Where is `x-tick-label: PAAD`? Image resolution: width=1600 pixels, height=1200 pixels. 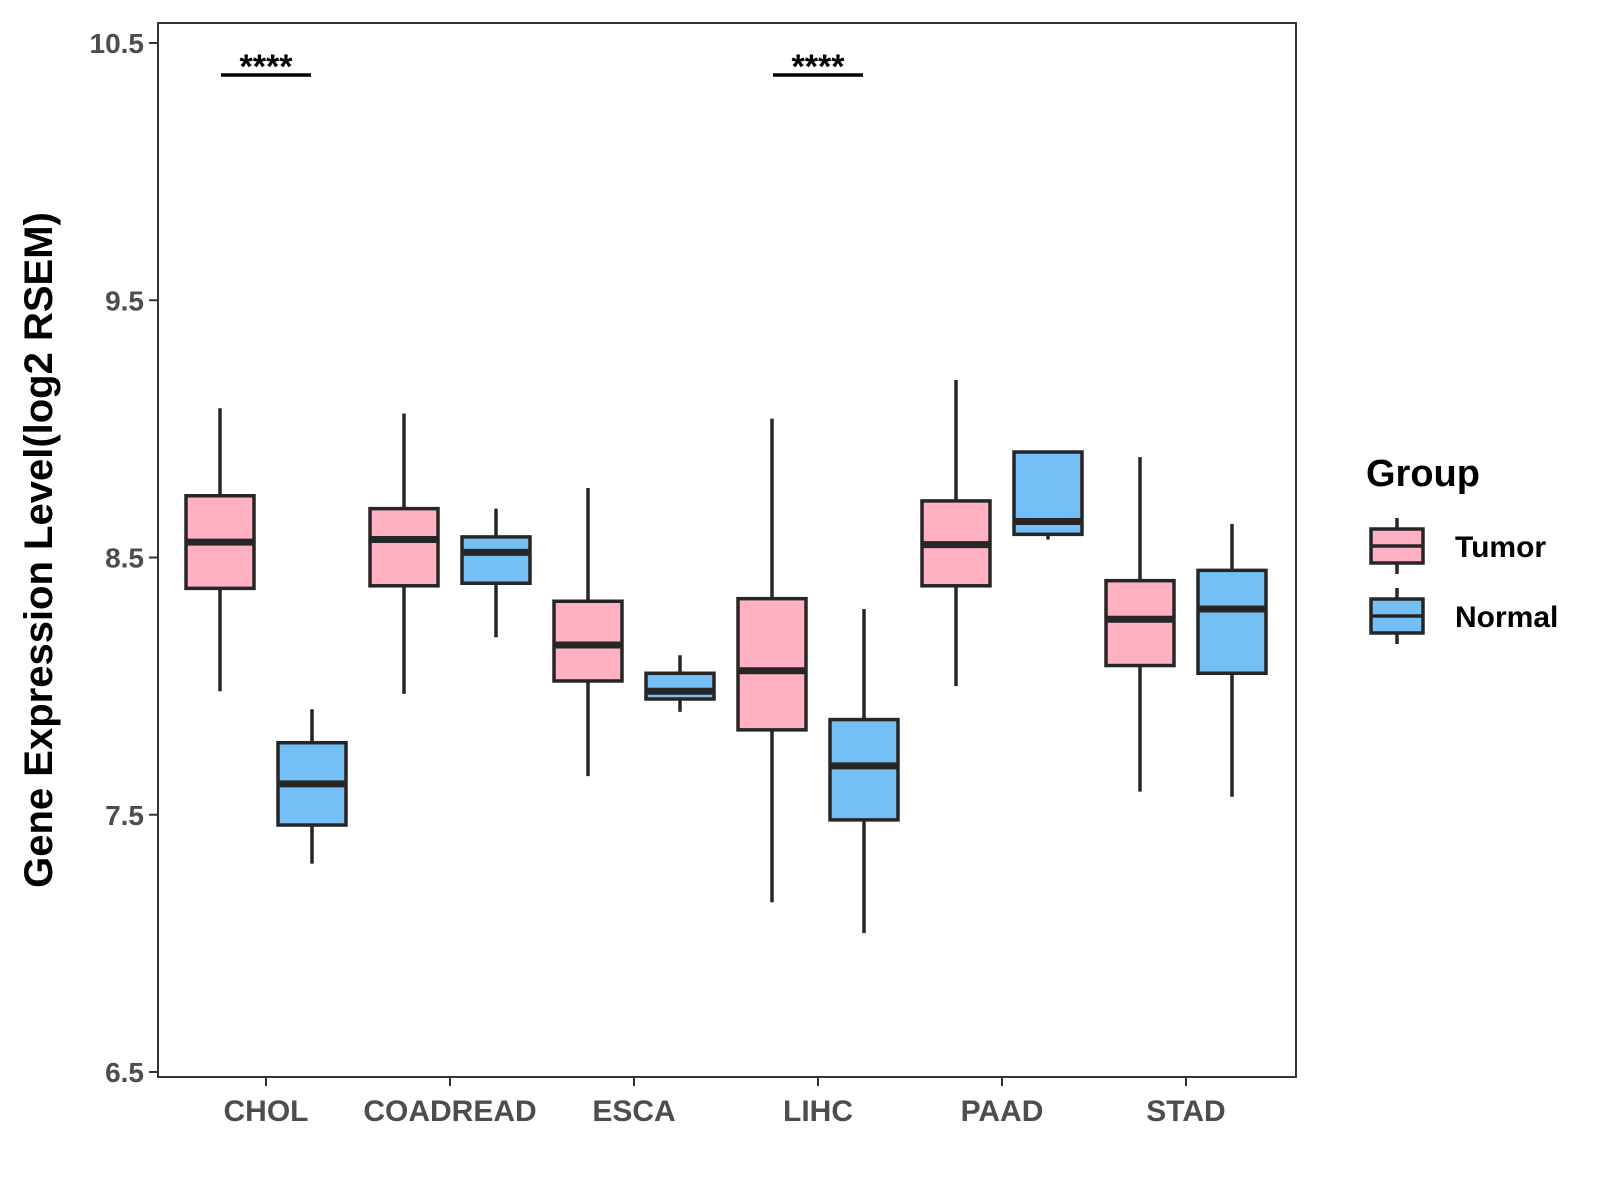
x-tick-label: PAAD is located at coordinates (1002, 1111).